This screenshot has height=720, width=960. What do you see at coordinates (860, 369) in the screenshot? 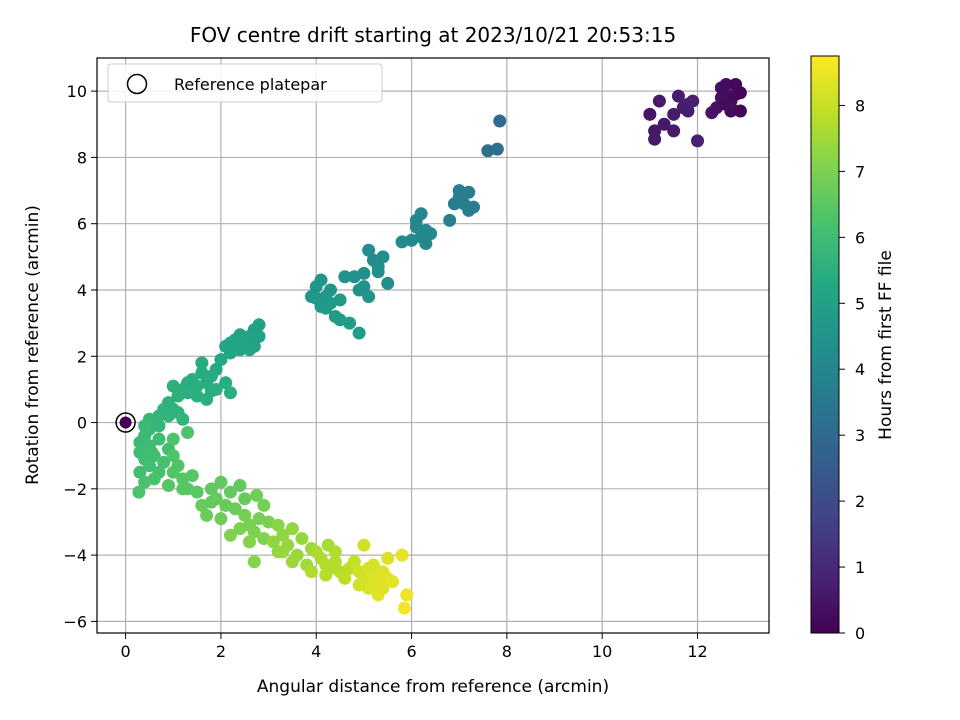
I see `colorbar-tick-label: 4` at bounding box center [860, 369].